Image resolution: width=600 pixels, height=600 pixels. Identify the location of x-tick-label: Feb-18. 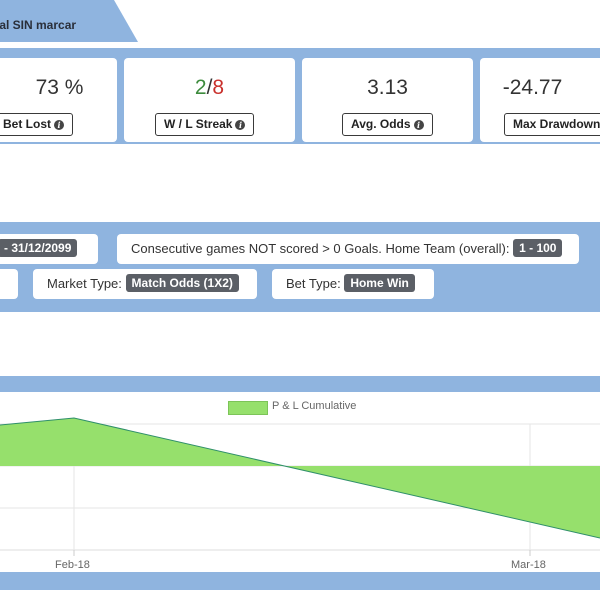
(72, 565).